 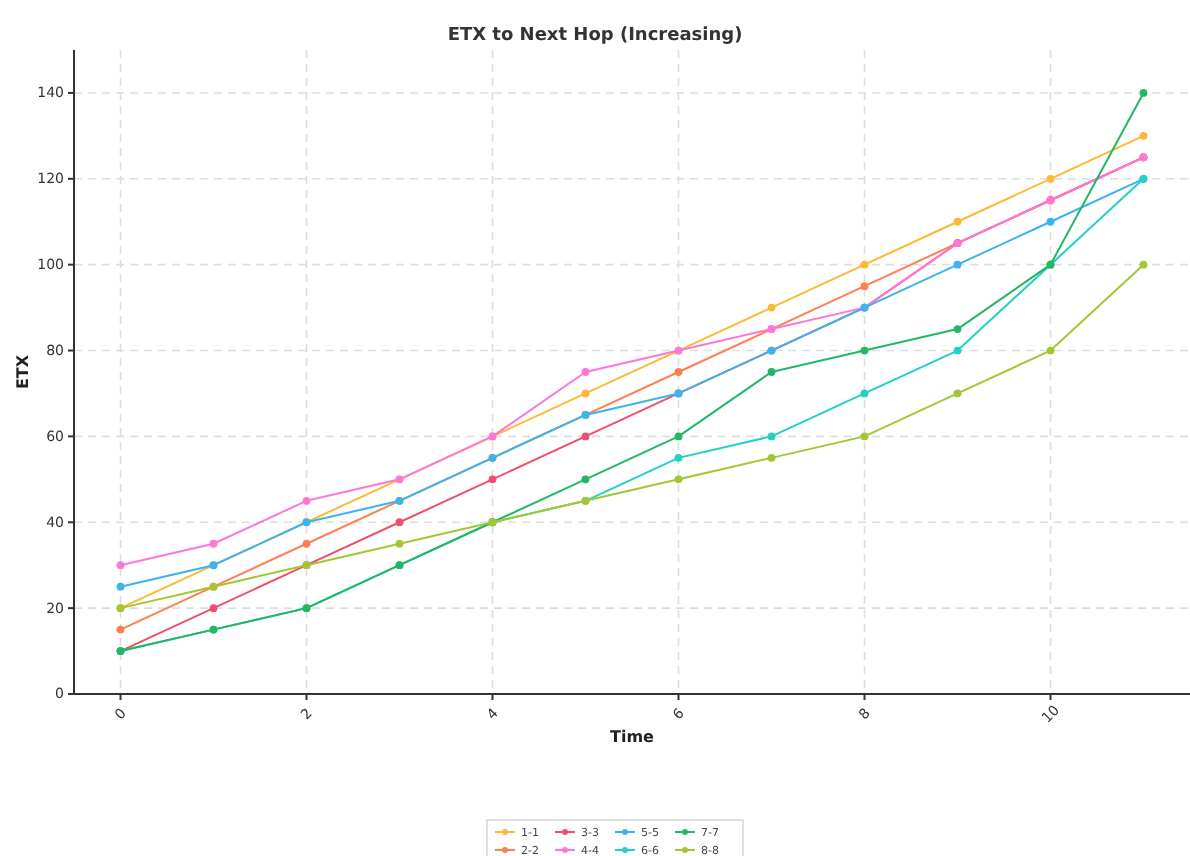 I want to click on y-axis-title: ETX, so click(x=23, y=371).